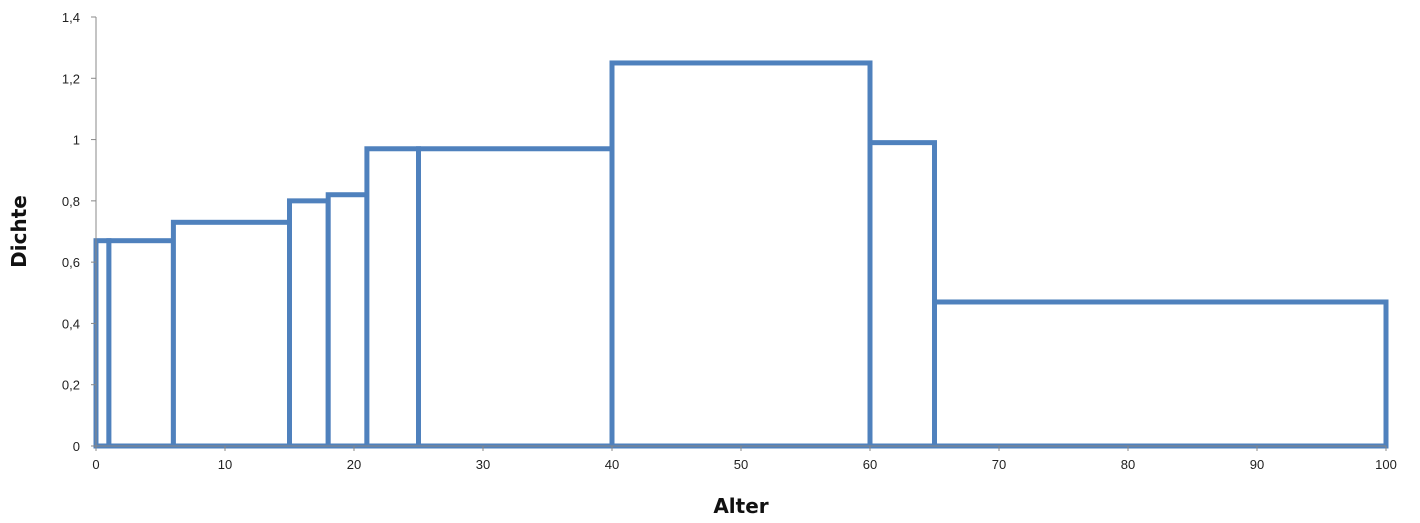 The image size is (1420, 523). Describe the element at coordinates (1386, 464) in the screenshot. I see `x-tick-label: 100` at that location.